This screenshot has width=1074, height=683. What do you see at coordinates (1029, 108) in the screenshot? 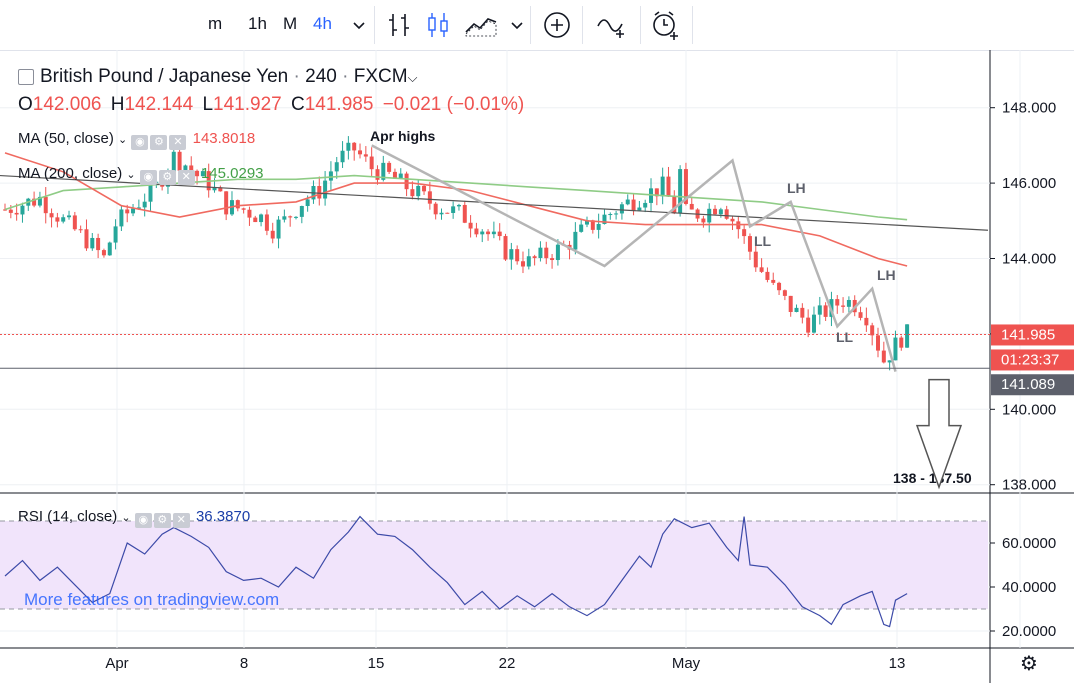
I see `y-tick-label: 148.000` at bounding box center [1029, 108].